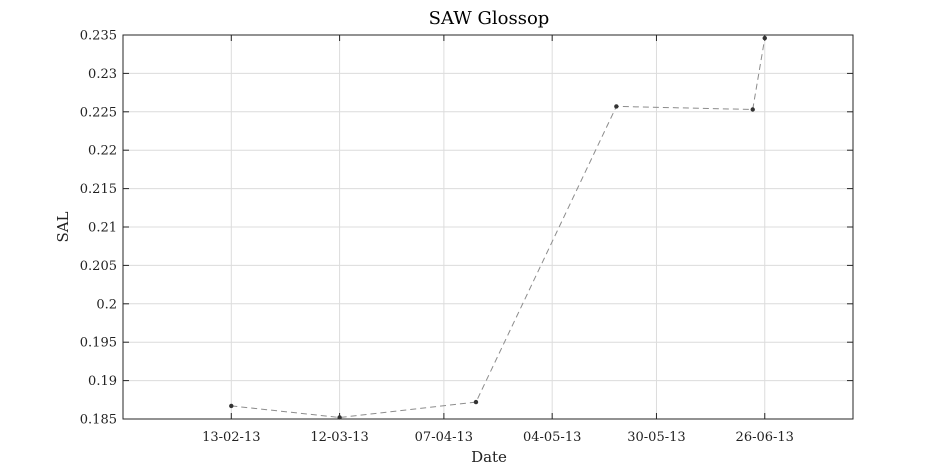  Describe the element at coordinates (98, 266) in the screenshot. I see `y-tick-label: 0.205` at that location.